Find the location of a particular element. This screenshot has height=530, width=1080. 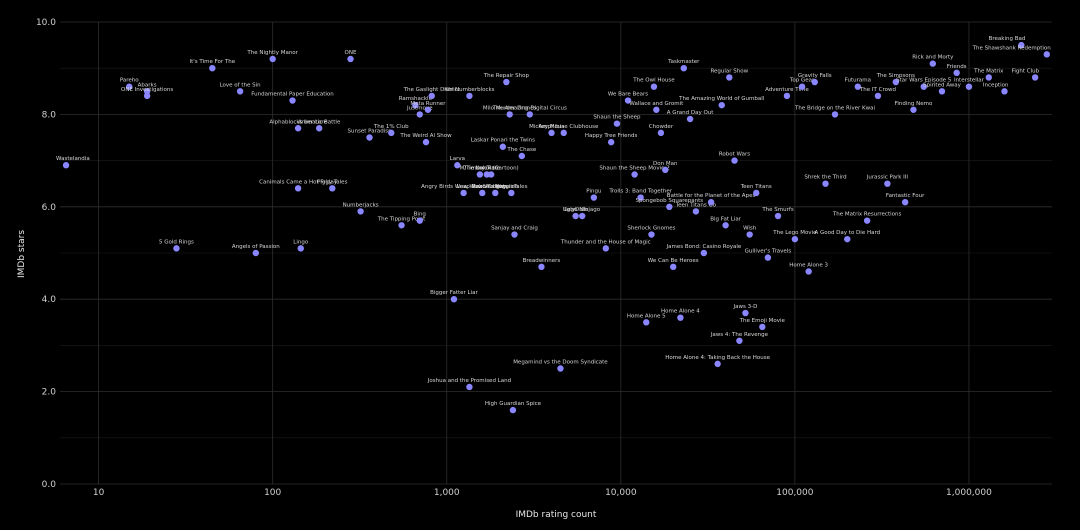

data-point-label: Canimals Came a Hot Friday is located at coordinates (298, 182).